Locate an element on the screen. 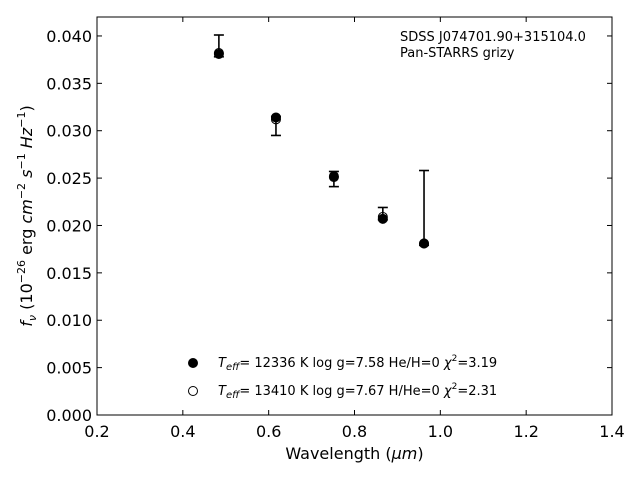  legend-entry-open: Teff= 13410 K log g=7.67 H/He=0 χ2=2.31 is located at coordinates (357, 391).